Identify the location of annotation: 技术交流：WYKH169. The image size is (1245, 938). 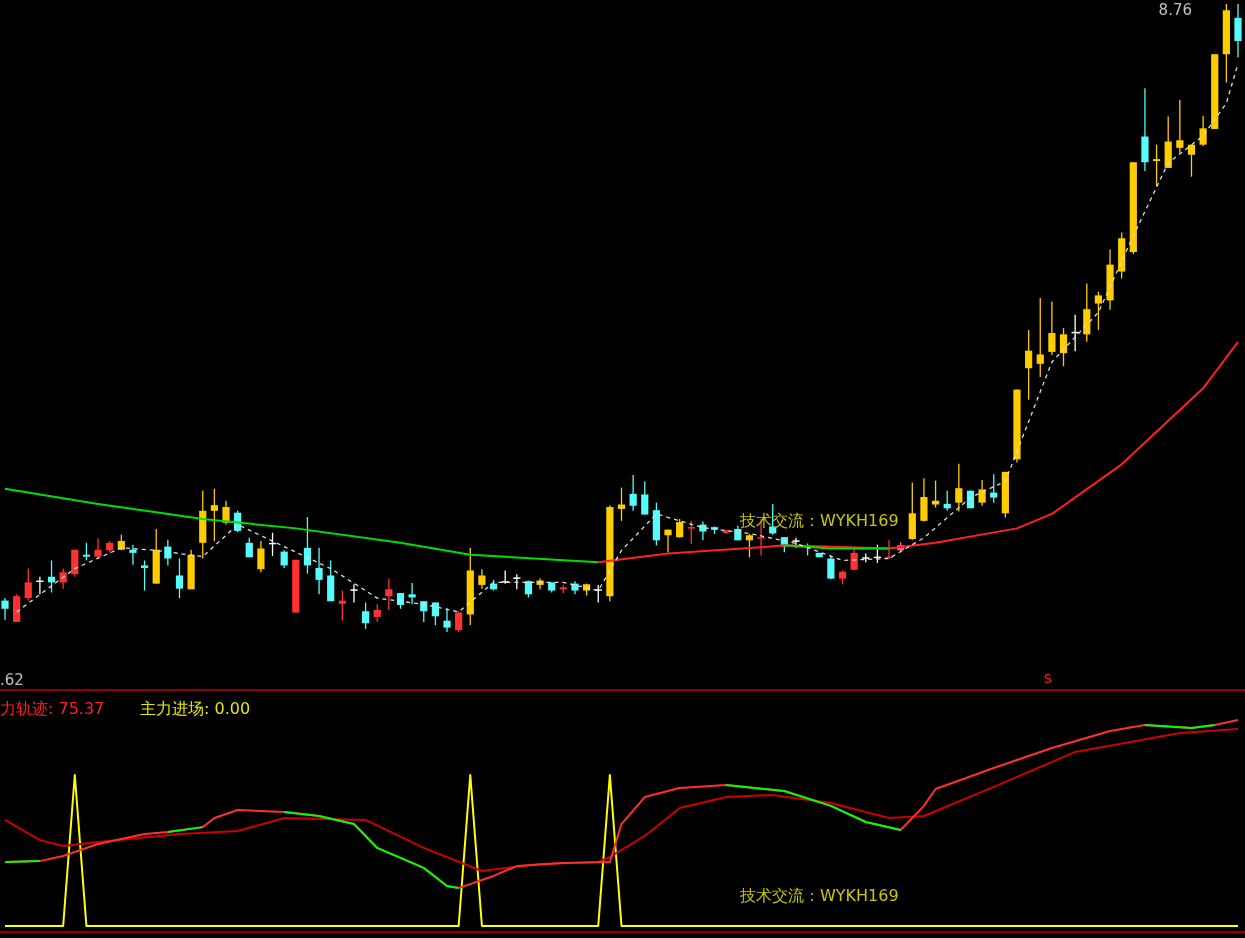
(819, 895).